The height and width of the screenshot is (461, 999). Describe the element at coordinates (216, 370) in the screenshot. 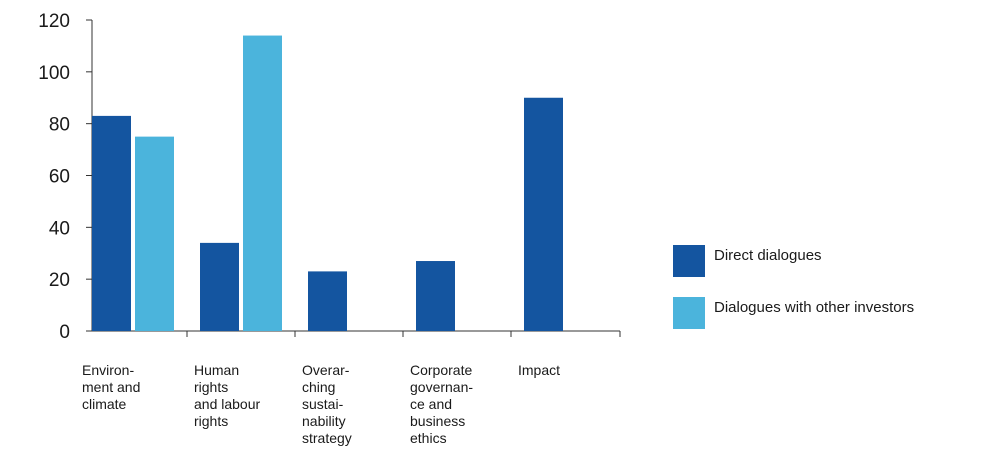

I see `category-label-line: Human` at that location.